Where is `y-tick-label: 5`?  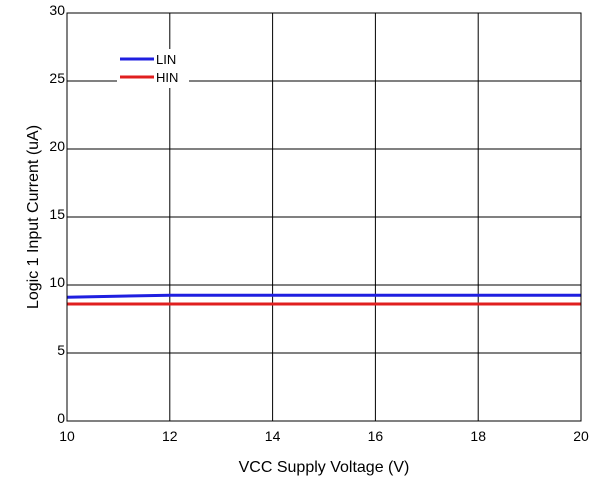
y-tick-label: 5 is located at coordinates (61, 350).